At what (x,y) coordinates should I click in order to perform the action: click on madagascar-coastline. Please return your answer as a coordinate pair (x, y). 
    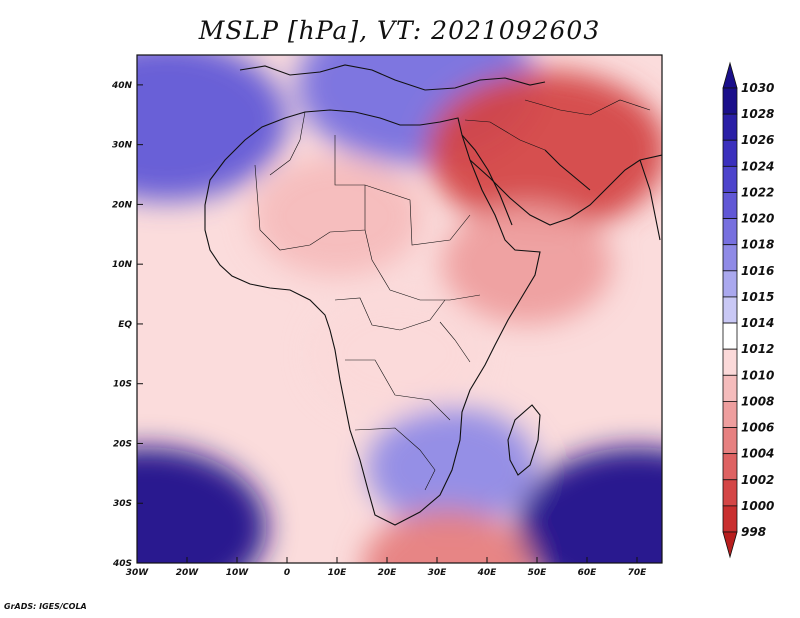
    Looking at the image, I should click on (524, 440).